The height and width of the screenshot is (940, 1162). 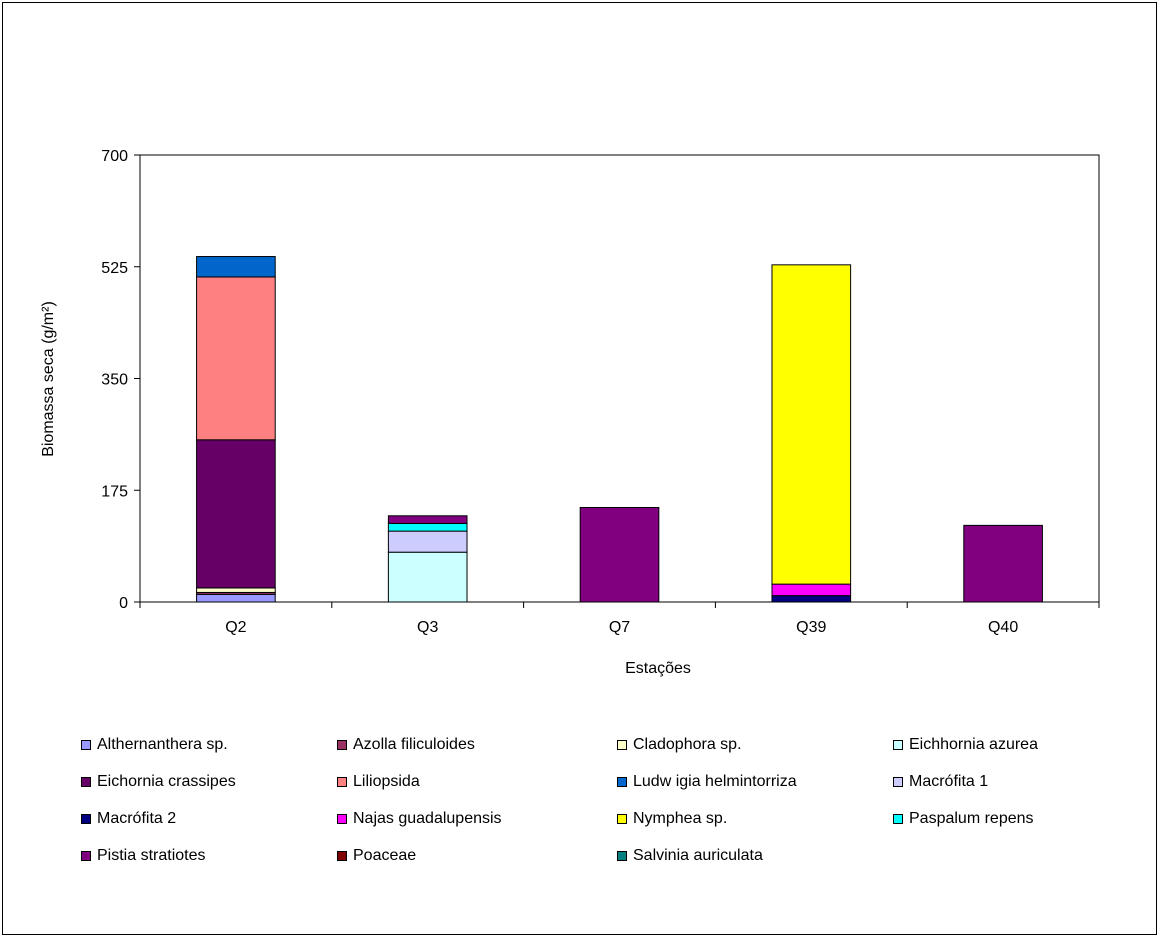 What do you see at coordinates (166, 781) in the screenshot?
I see `legend-label: Eichornia crassipes` at bounding box center [166, 781].